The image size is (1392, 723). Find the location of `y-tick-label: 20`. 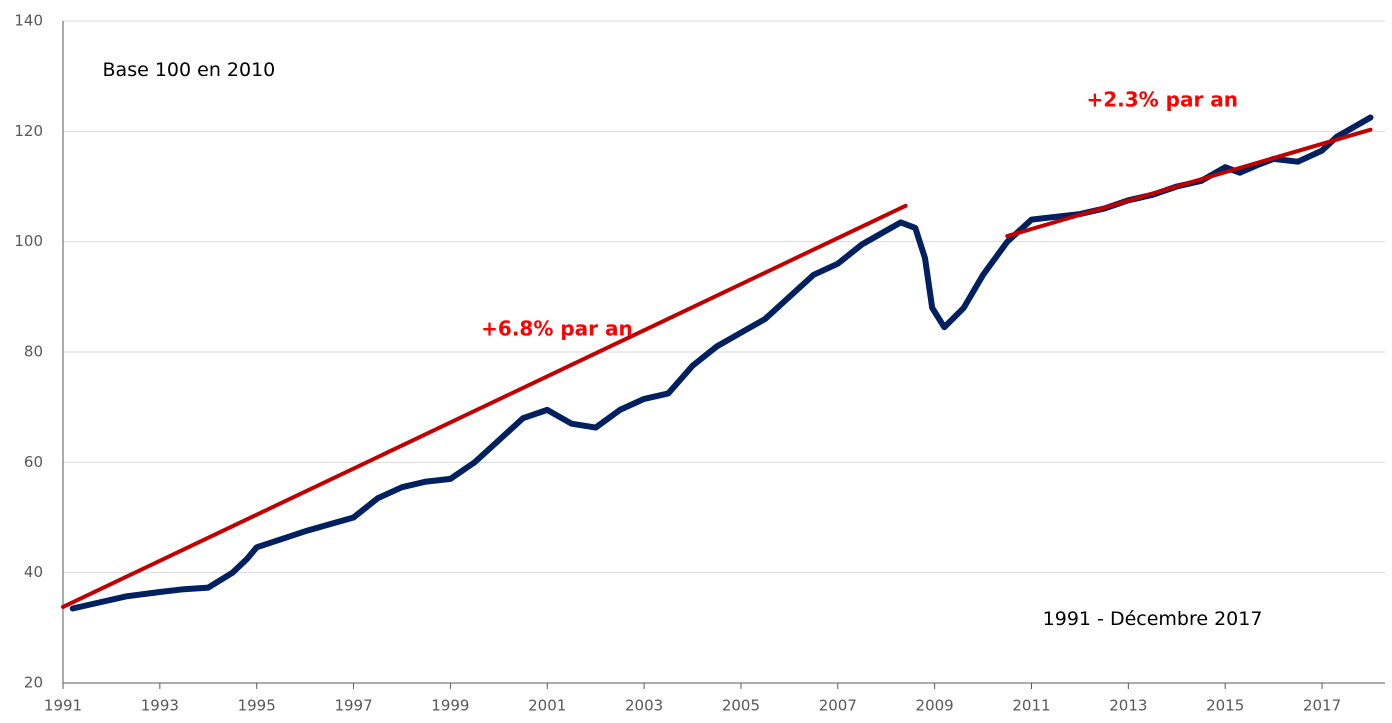

y-tick-label: 20 is located at coordinates (33, 683).